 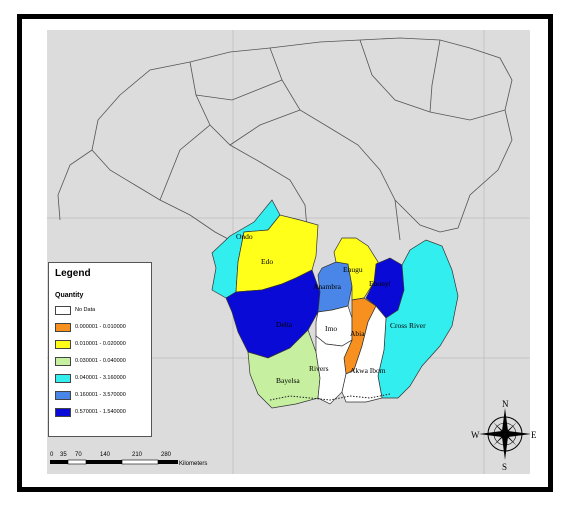 What do you see at coordinates (193, 464) in the screenshot?
I see `scale-unit: Kilometers` at bounding box center [193, 464].